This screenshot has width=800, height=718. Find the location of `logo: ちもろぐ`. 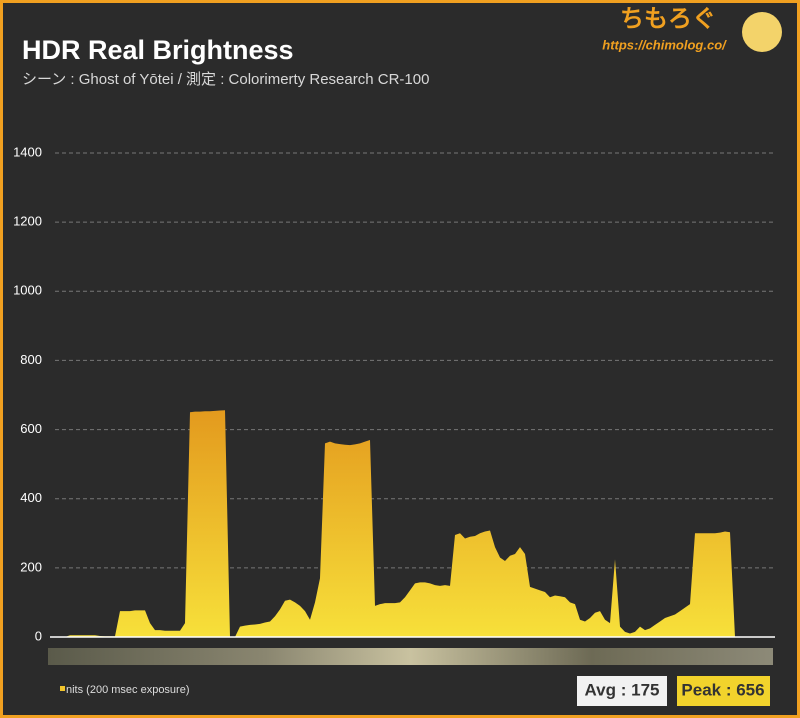

logo: ちもろぐ is located at coordinates (668, 18).